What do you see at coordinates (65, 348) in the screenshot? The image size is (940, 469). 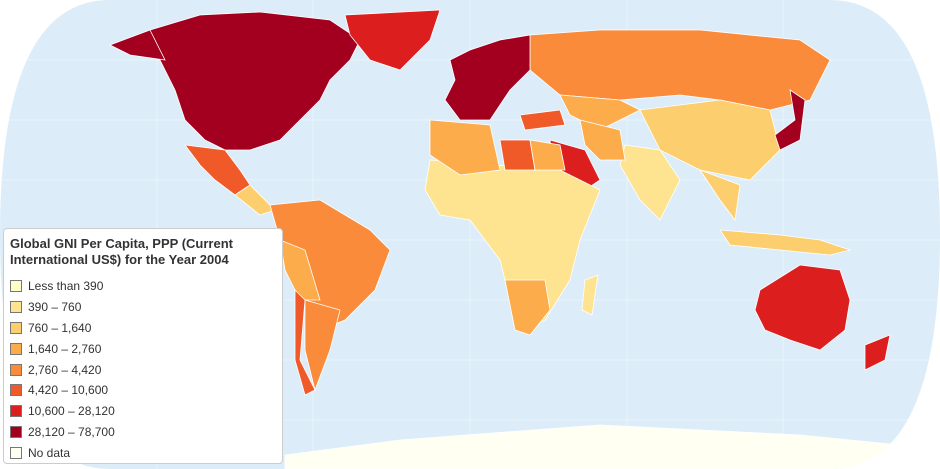 I see `legend-label: 1,640 – 2,760` at bounding box center [65, 348].